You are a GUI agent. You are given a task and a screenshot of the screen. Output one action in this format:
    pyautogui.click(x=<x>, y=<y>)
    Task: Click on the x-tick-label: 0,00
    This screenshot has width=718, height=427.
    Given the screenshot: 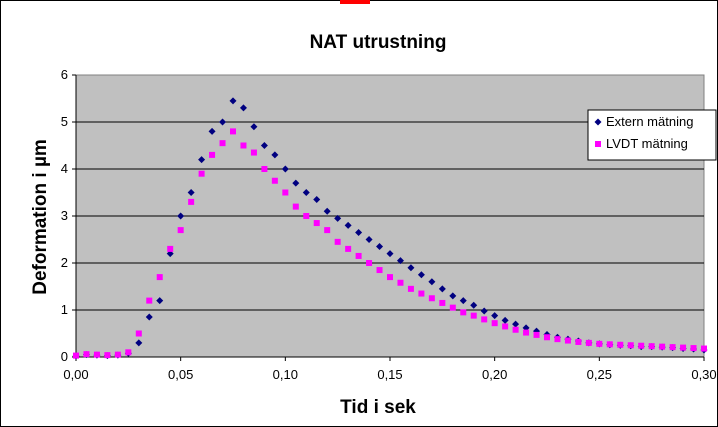 What is the action you would take?
    pyautogui.click(x=75, y=374)
    